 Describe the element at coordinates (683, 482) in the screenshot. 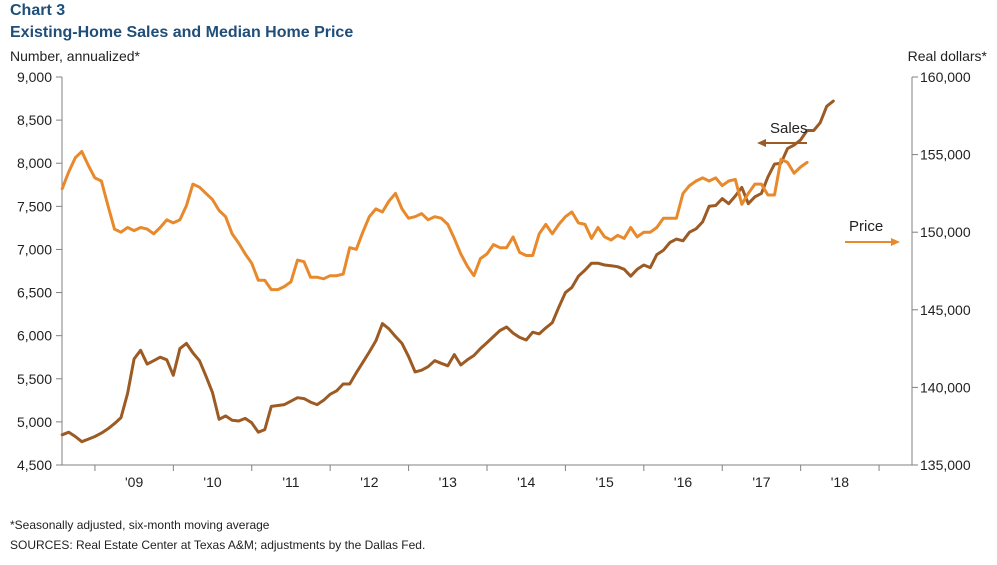

I see `x-tick-label: '16` at that location.